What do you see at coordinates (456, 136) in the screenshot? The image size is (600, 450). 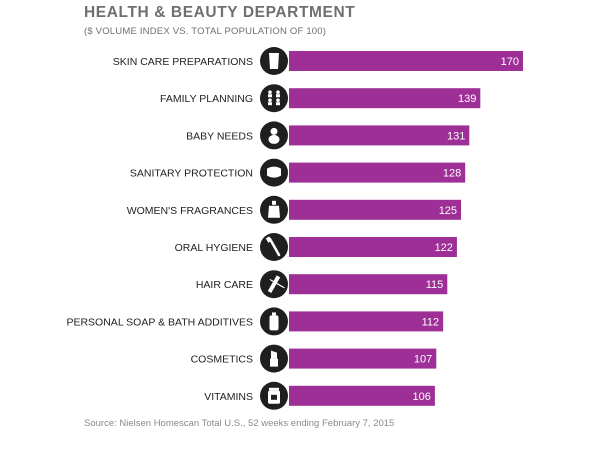 I see `value-label: 131` at bounding box center [456, 136].